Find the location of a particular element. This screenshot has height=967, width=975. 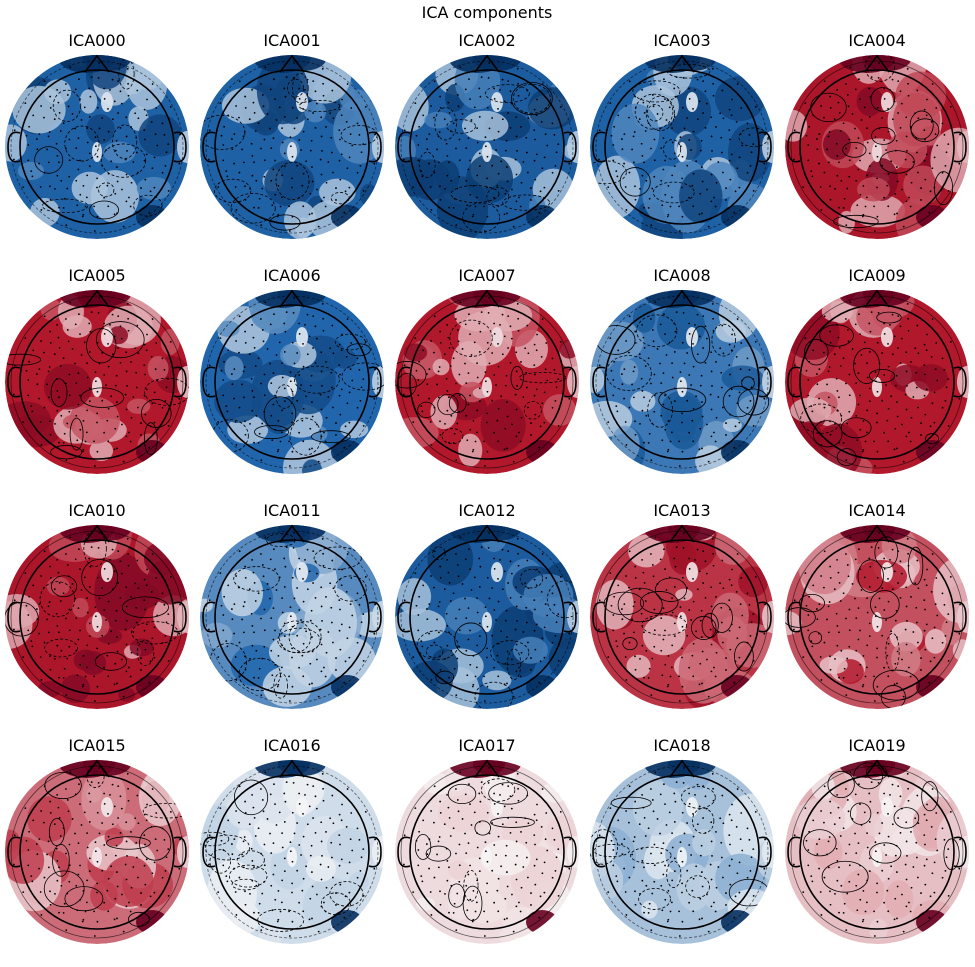

topomap-ica006: ICA006 is located at coordinates (292, 370).